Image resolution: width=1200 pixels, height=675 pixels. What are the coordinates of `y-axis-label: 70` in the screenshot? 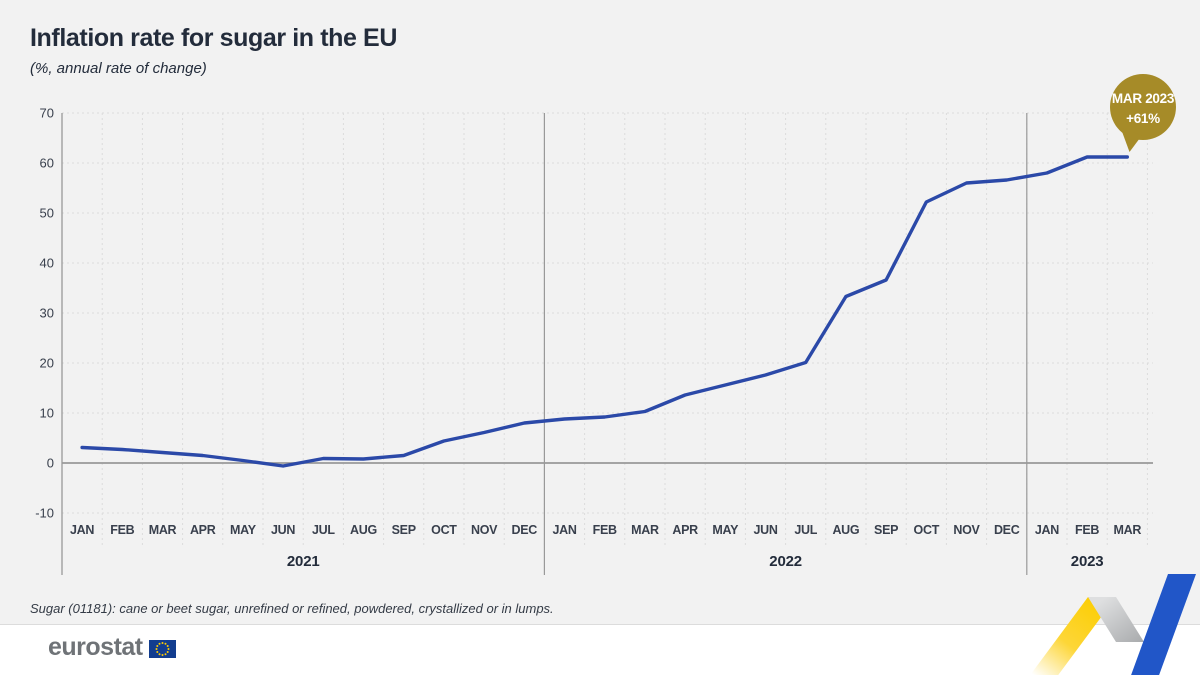 It's located at (47, 113).